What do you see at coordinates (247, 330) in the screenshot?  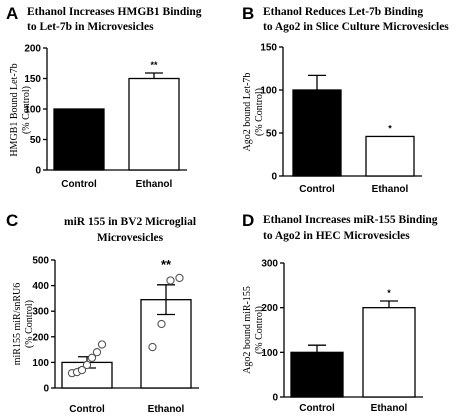 I see `y-axis-label: Ago2 bound miR-155` at bounding box center [247, 330].